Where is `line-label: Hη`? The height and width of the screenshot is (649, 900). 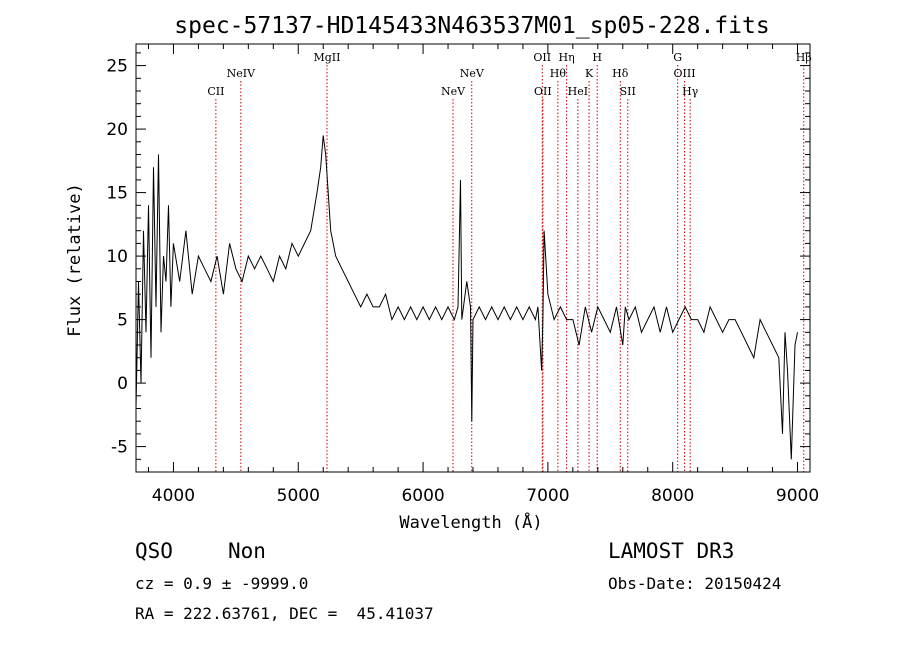 line-label: Hη is located at coordinates (567, 57).